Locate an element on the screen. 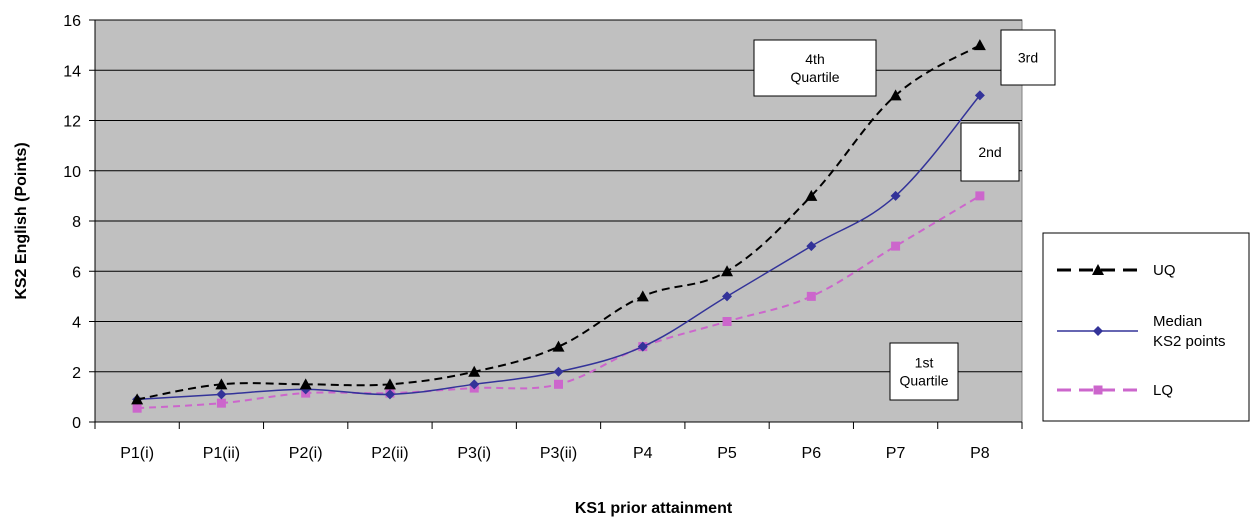 Image resolution: width=1253 pixels, height=520 pixels. x-tick-label: P2(ii) is located at coordinates (389, 453).